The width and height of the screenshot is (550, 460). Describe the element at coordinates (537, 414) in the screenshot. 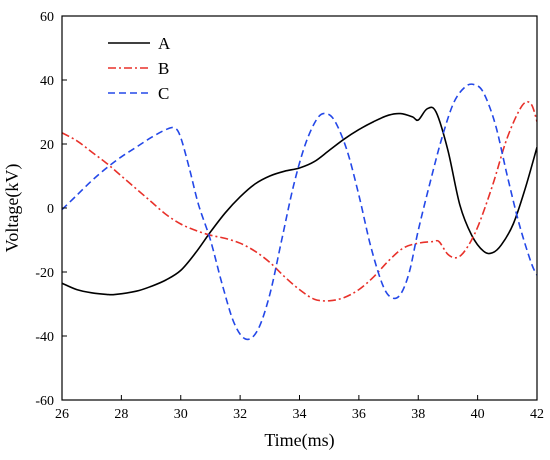

I see `x-tick-label: 42` at that location.